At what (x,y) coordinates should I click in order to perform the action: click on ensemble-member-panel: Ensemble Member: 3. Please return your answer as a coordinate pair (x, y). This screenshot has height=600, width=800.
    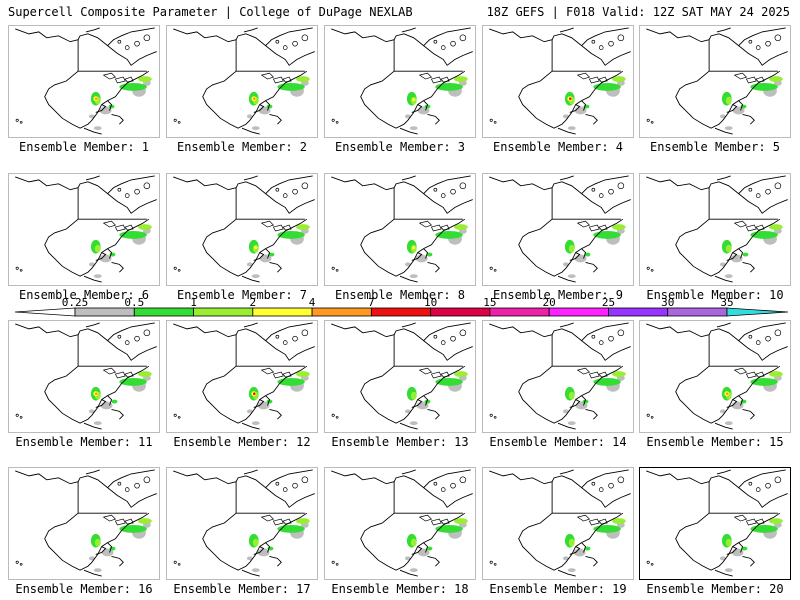
    Looking at the image, I should click on (400, 91).